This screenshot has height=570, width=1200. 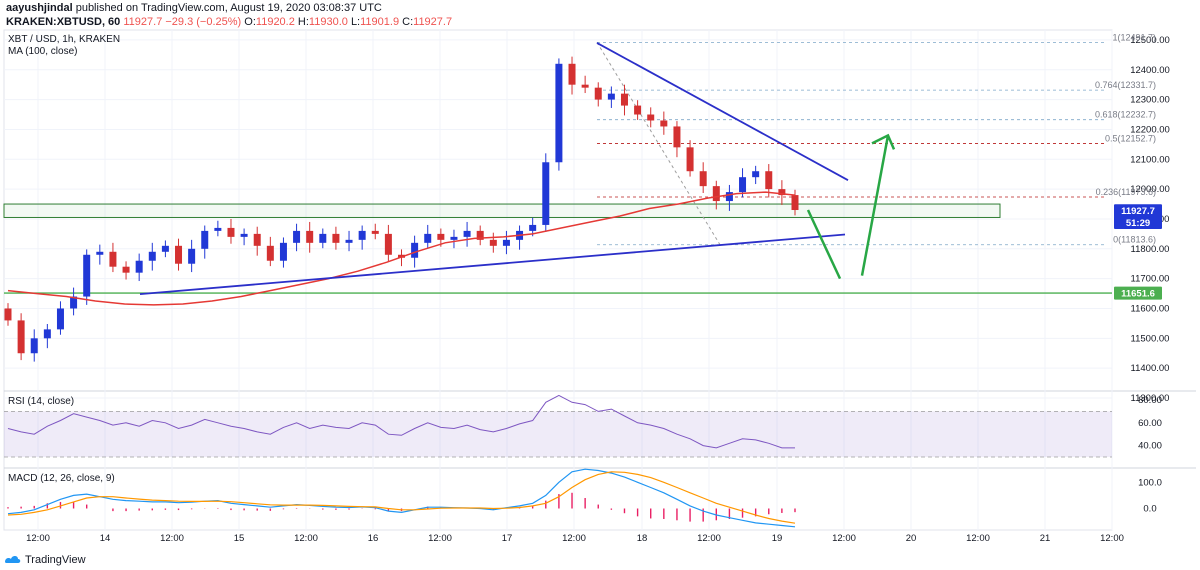 I want to click on y-tick-label: 12500.00, so click(x=1150, y=40).